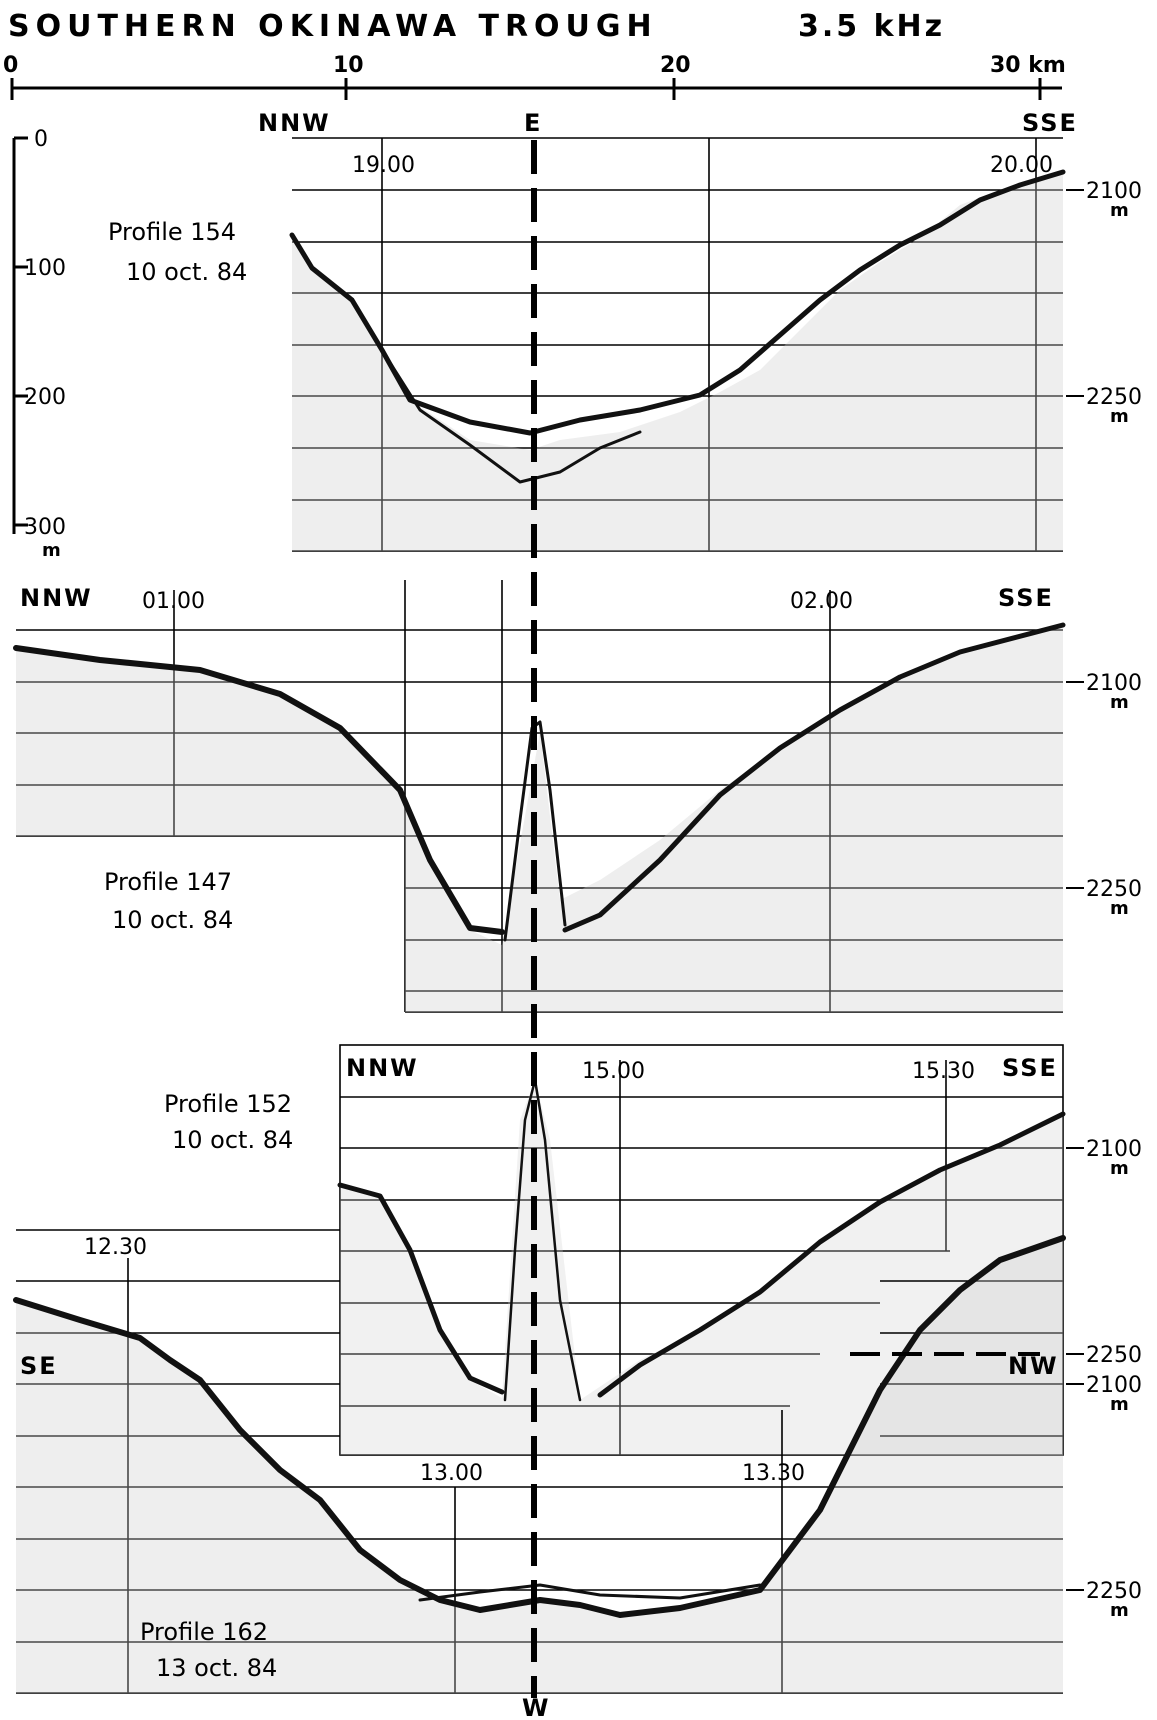 This screenshot has width=1157, height=1720. I want to click on km-tick-0: 0, so click(10, 65).